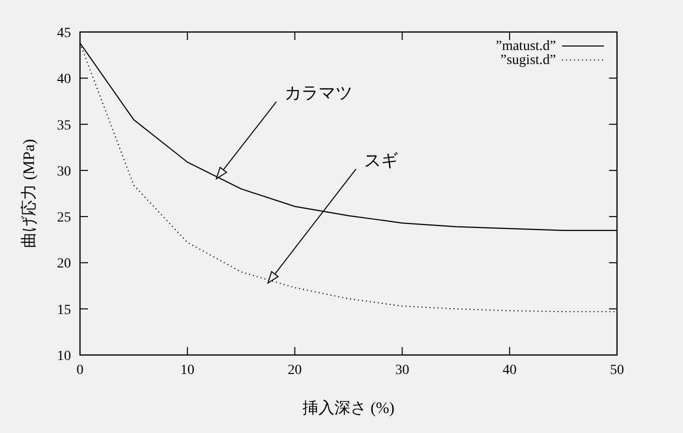 The image size is (683, 433). Describe the element at coordinates (295, 370) in the screenshot. I see `x-tick-label: 20` at that location.